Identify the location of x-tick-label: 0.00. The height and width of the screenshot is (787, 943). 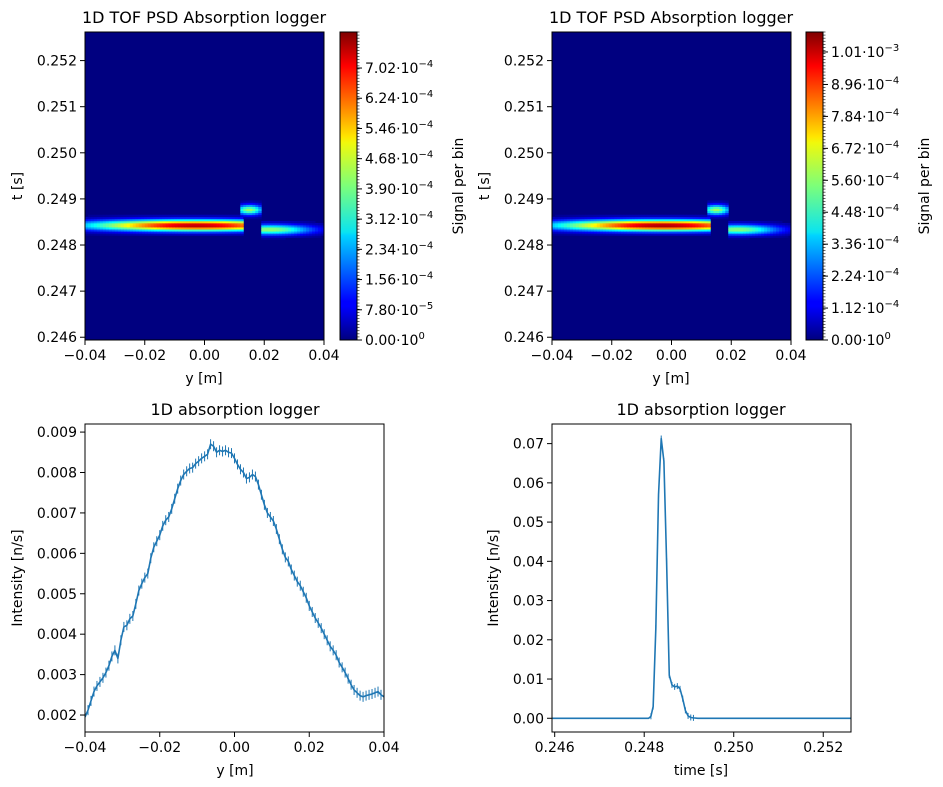
(234, 748).